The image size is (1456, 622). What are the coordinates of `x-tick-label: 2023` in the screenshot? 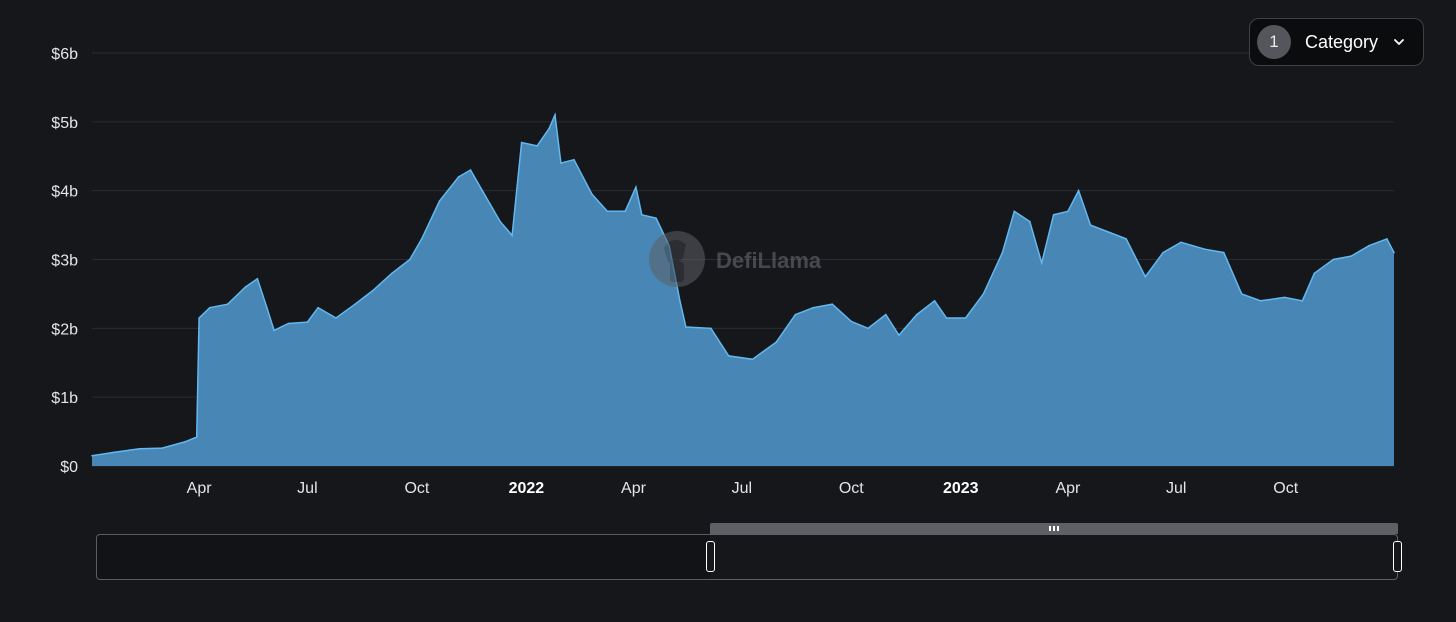 It's located at (961, 488).